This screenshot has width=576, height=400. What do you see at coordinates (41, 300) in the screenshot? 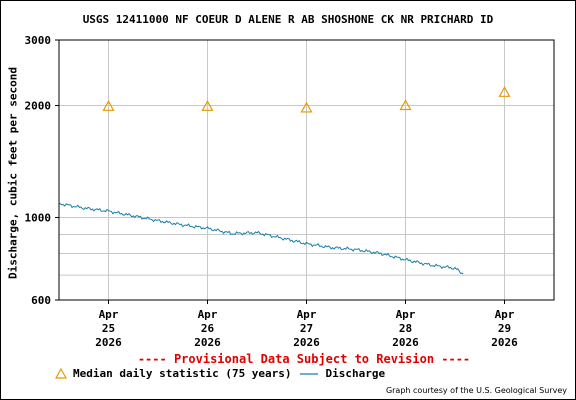
I see `y-tick-label: 600` at bounding box center [41, 300].